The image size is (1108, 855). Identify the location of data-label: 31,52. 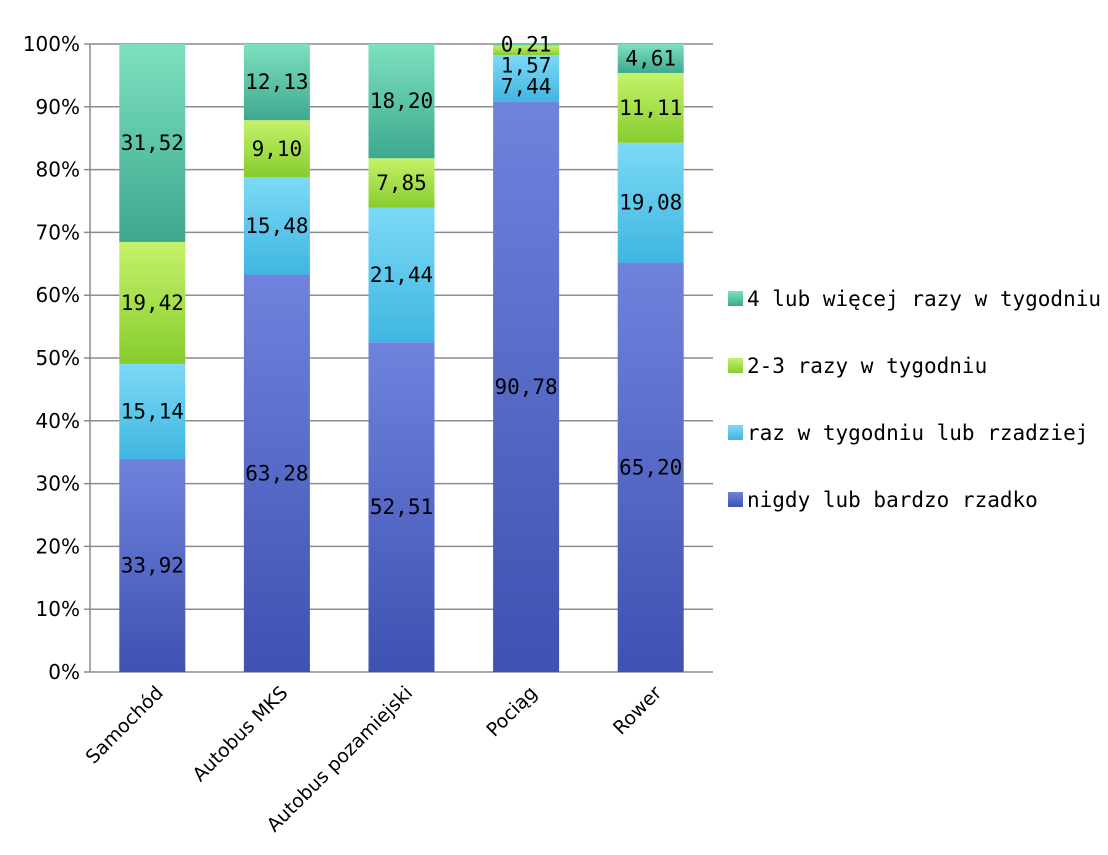
(152, 143).